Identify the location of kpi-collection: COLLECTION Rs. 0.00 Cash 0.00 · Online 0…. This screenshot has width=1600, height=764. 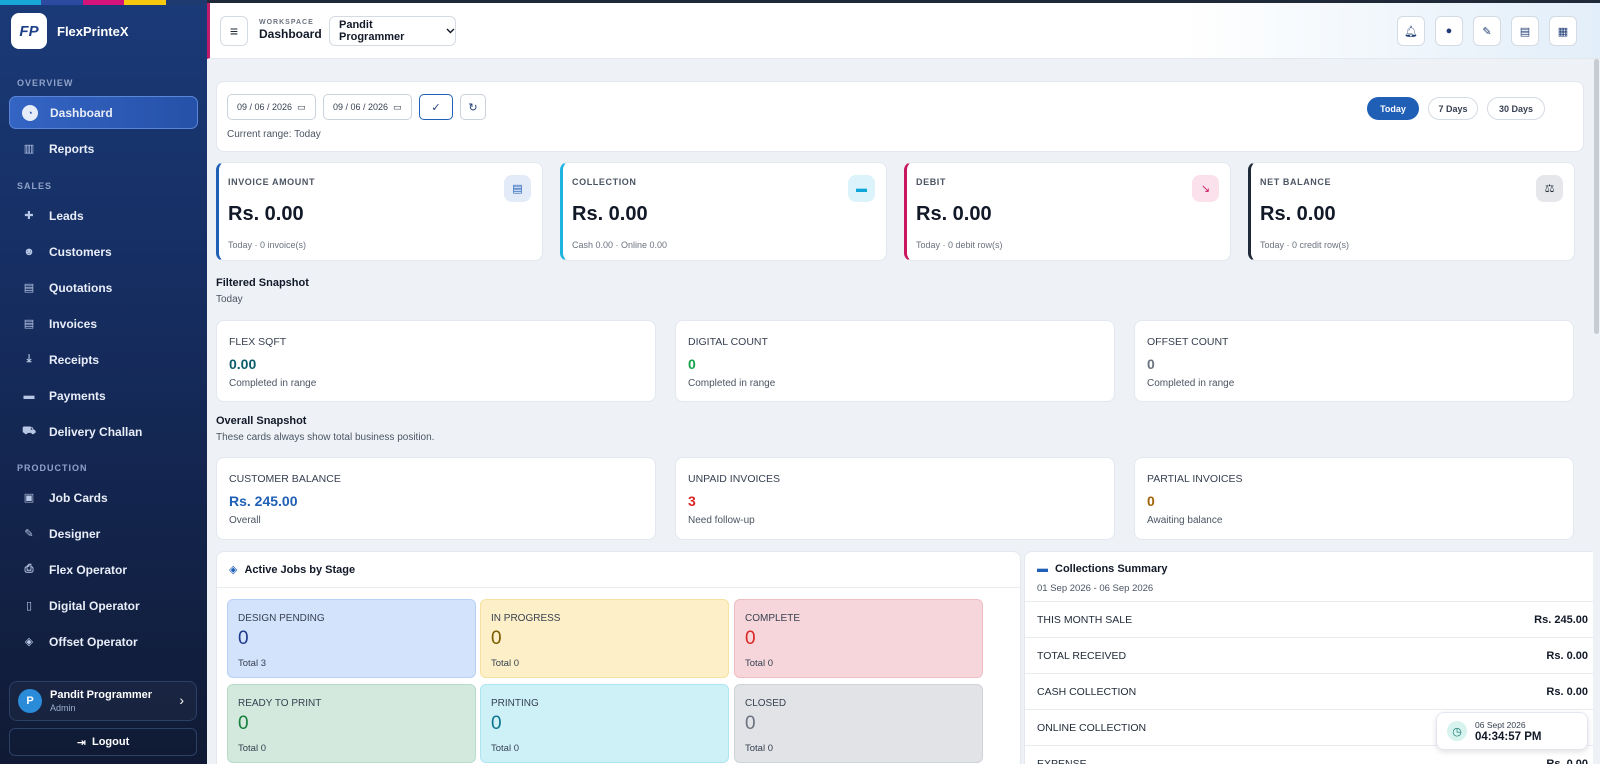
(723, 211).